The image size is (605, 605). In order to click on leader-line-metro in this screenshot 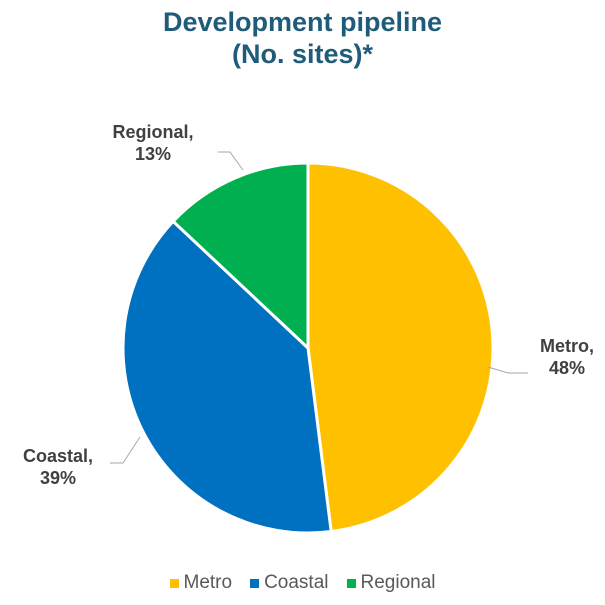, I will do `click(507, 370)`.